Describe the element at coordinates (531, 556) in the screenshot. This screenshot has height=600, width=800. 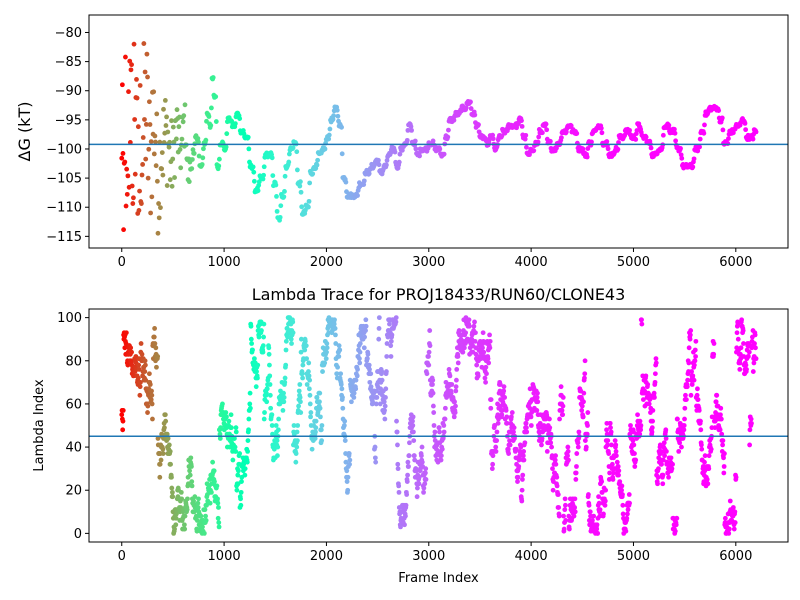
I see `x-tick-label: 4000` at that location.